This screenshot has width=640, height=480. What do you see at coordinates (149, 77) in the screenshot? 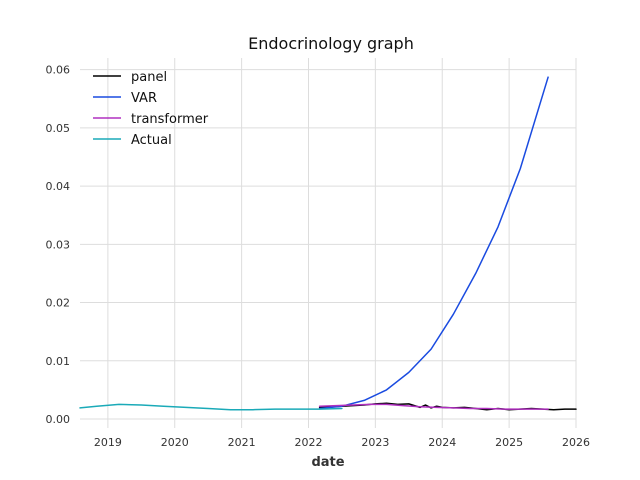
I see `legend-label: panel` at bounding box center [149, 77].